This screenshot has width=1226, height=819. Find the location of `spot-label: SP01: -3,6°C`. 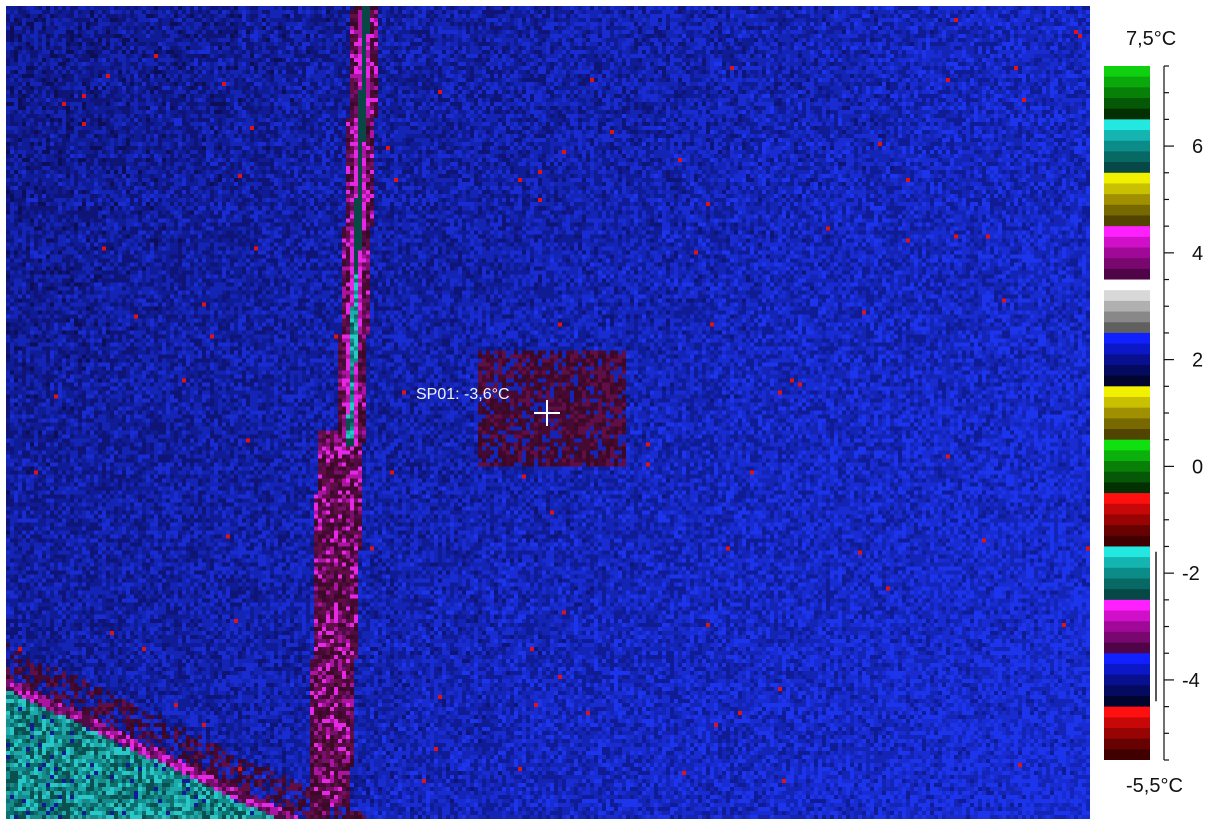

spot-label: SP01: -3,6°C is located at coordinates (463, 394).